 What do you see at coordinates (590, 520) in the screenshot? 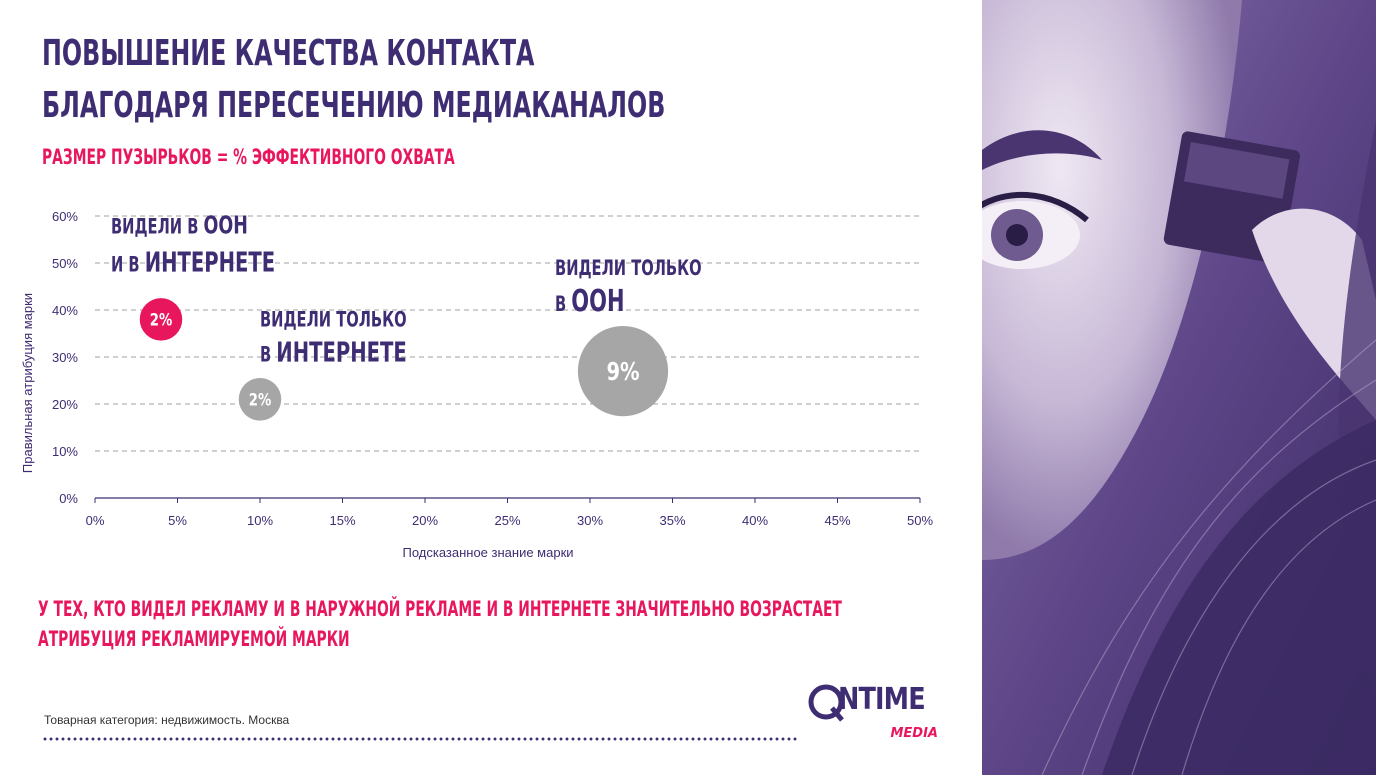
I see `x-tick-label: 30%` at bounding box center [590, 520].